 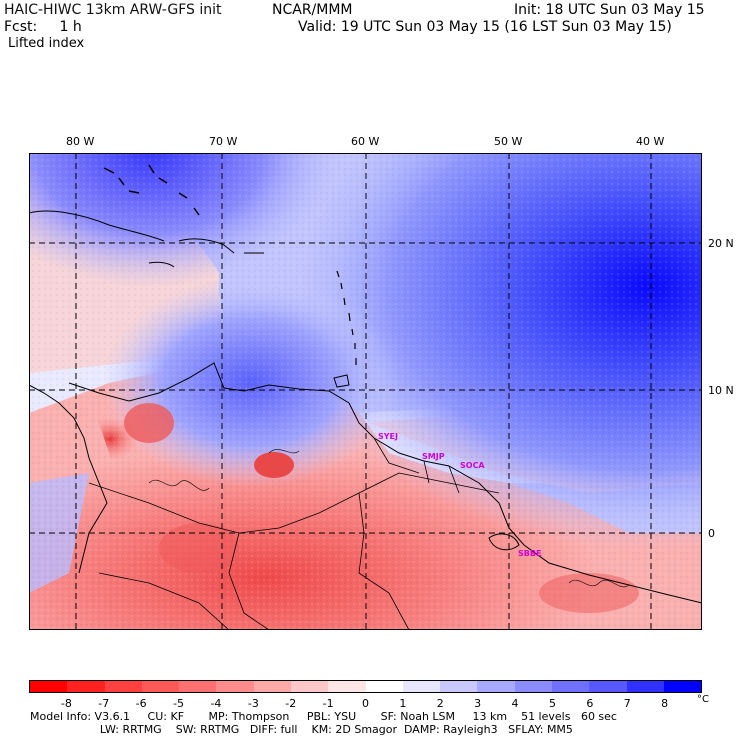 What do you see at coordinates (472, 465) in the screenshot?
I see `station-label-soca: SOCA` at bounding box center [472, 465].